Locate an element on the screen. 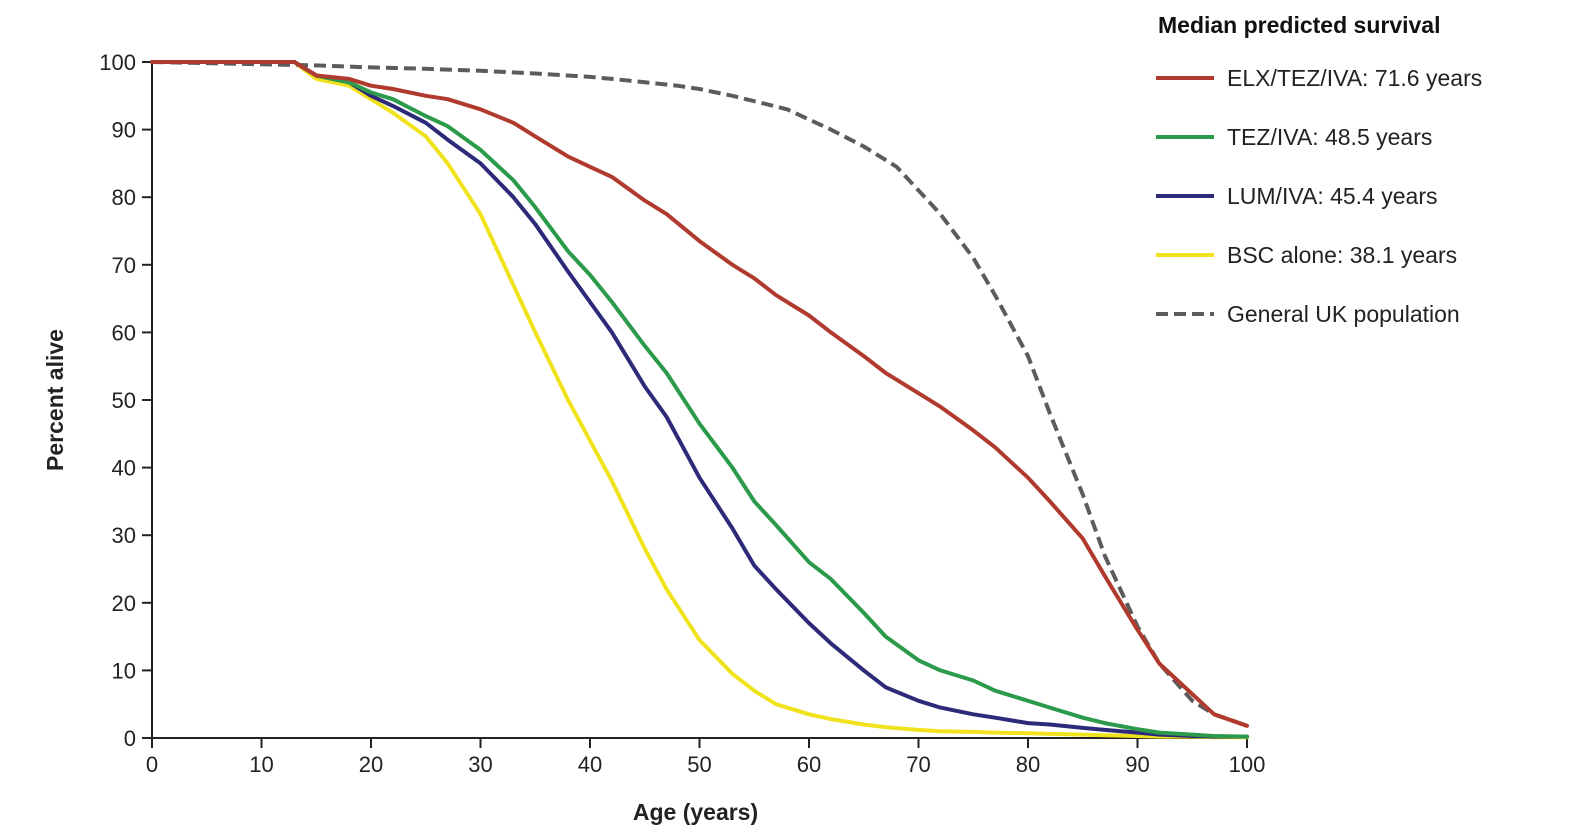  y-tick-label: 30 is located at coordinates (124, 535).